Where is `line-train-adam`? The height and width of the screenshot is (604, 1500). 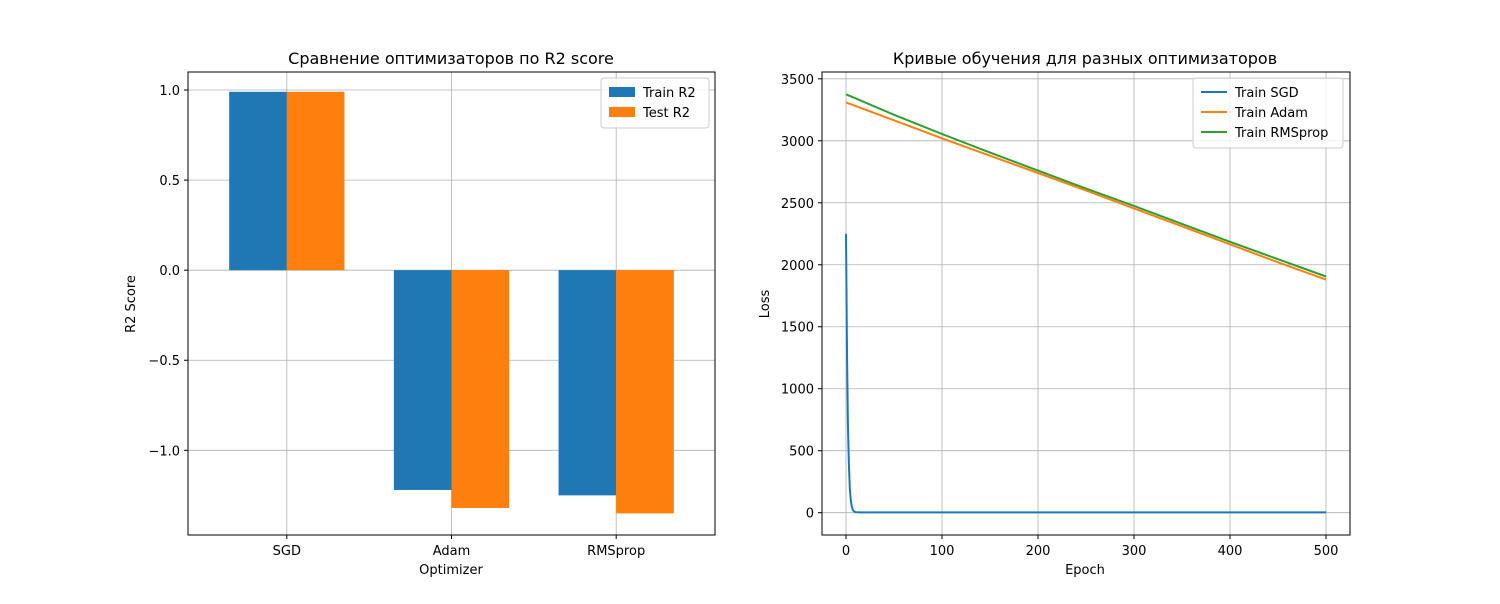
line-train-adam is located at coordinates (1086, 191).